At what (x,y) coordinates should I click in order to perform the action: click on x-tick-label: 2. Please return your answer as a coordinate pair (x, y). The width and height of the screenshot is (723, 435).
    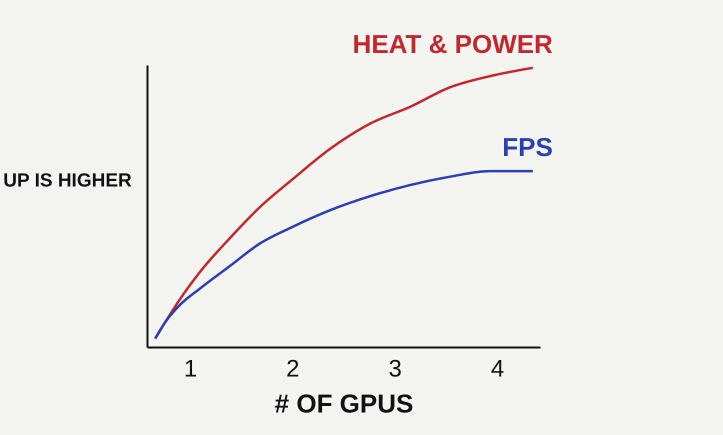
    Looking at the image, I should click on (293, 369).